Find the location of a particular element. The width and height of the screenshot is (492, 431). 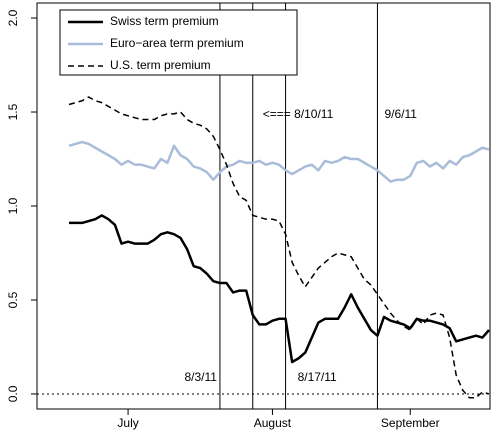

legend-label: Swiss term premium is located at coordinates (164, 21).